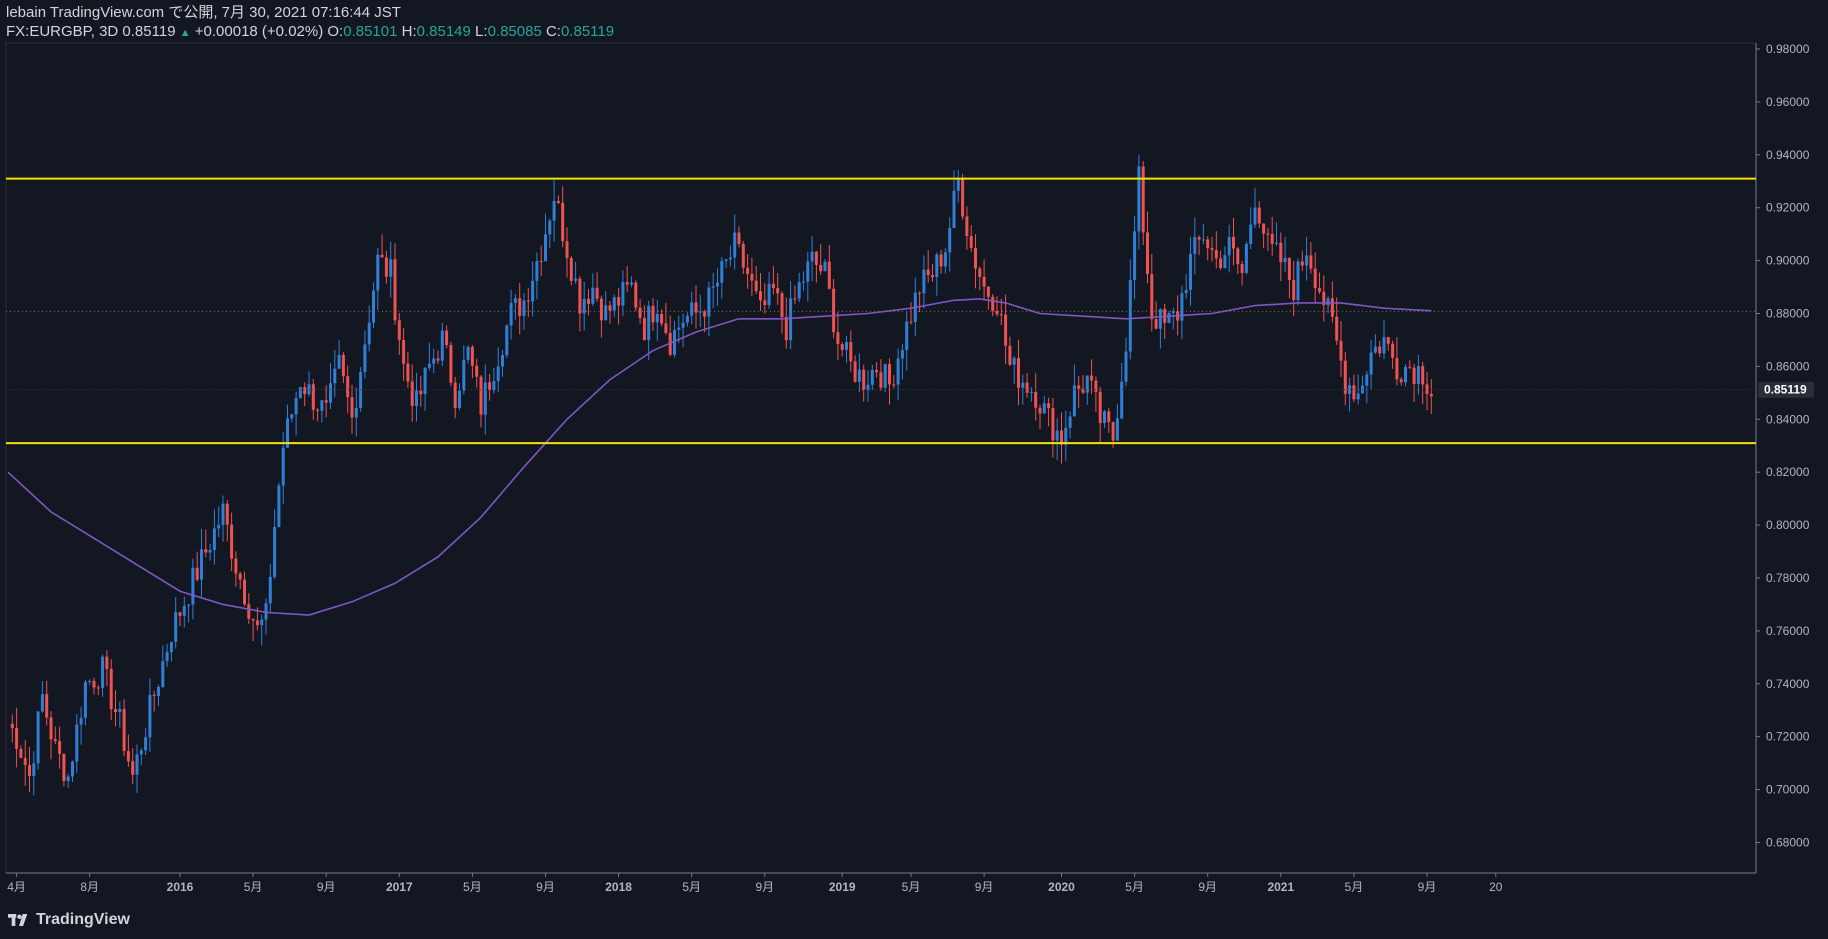 This screenshot has height=939, width=1828. I want to click on x-tick-label: 20, so click(1496, 887).